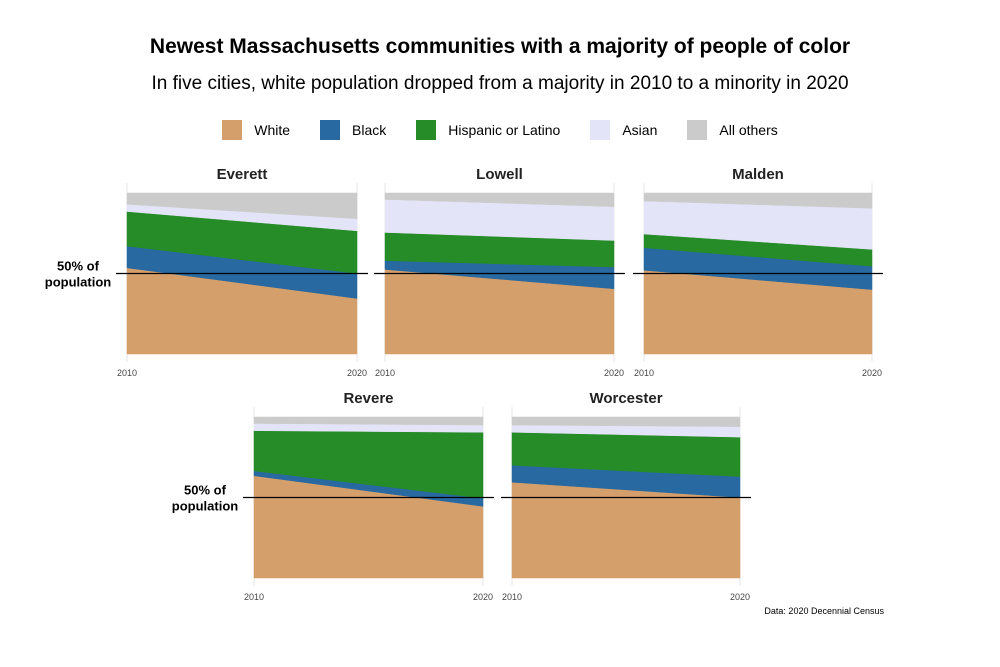 This screenshot has height=667, width=1000. I want to click on area-lowell-all-others, so click(499, 199).